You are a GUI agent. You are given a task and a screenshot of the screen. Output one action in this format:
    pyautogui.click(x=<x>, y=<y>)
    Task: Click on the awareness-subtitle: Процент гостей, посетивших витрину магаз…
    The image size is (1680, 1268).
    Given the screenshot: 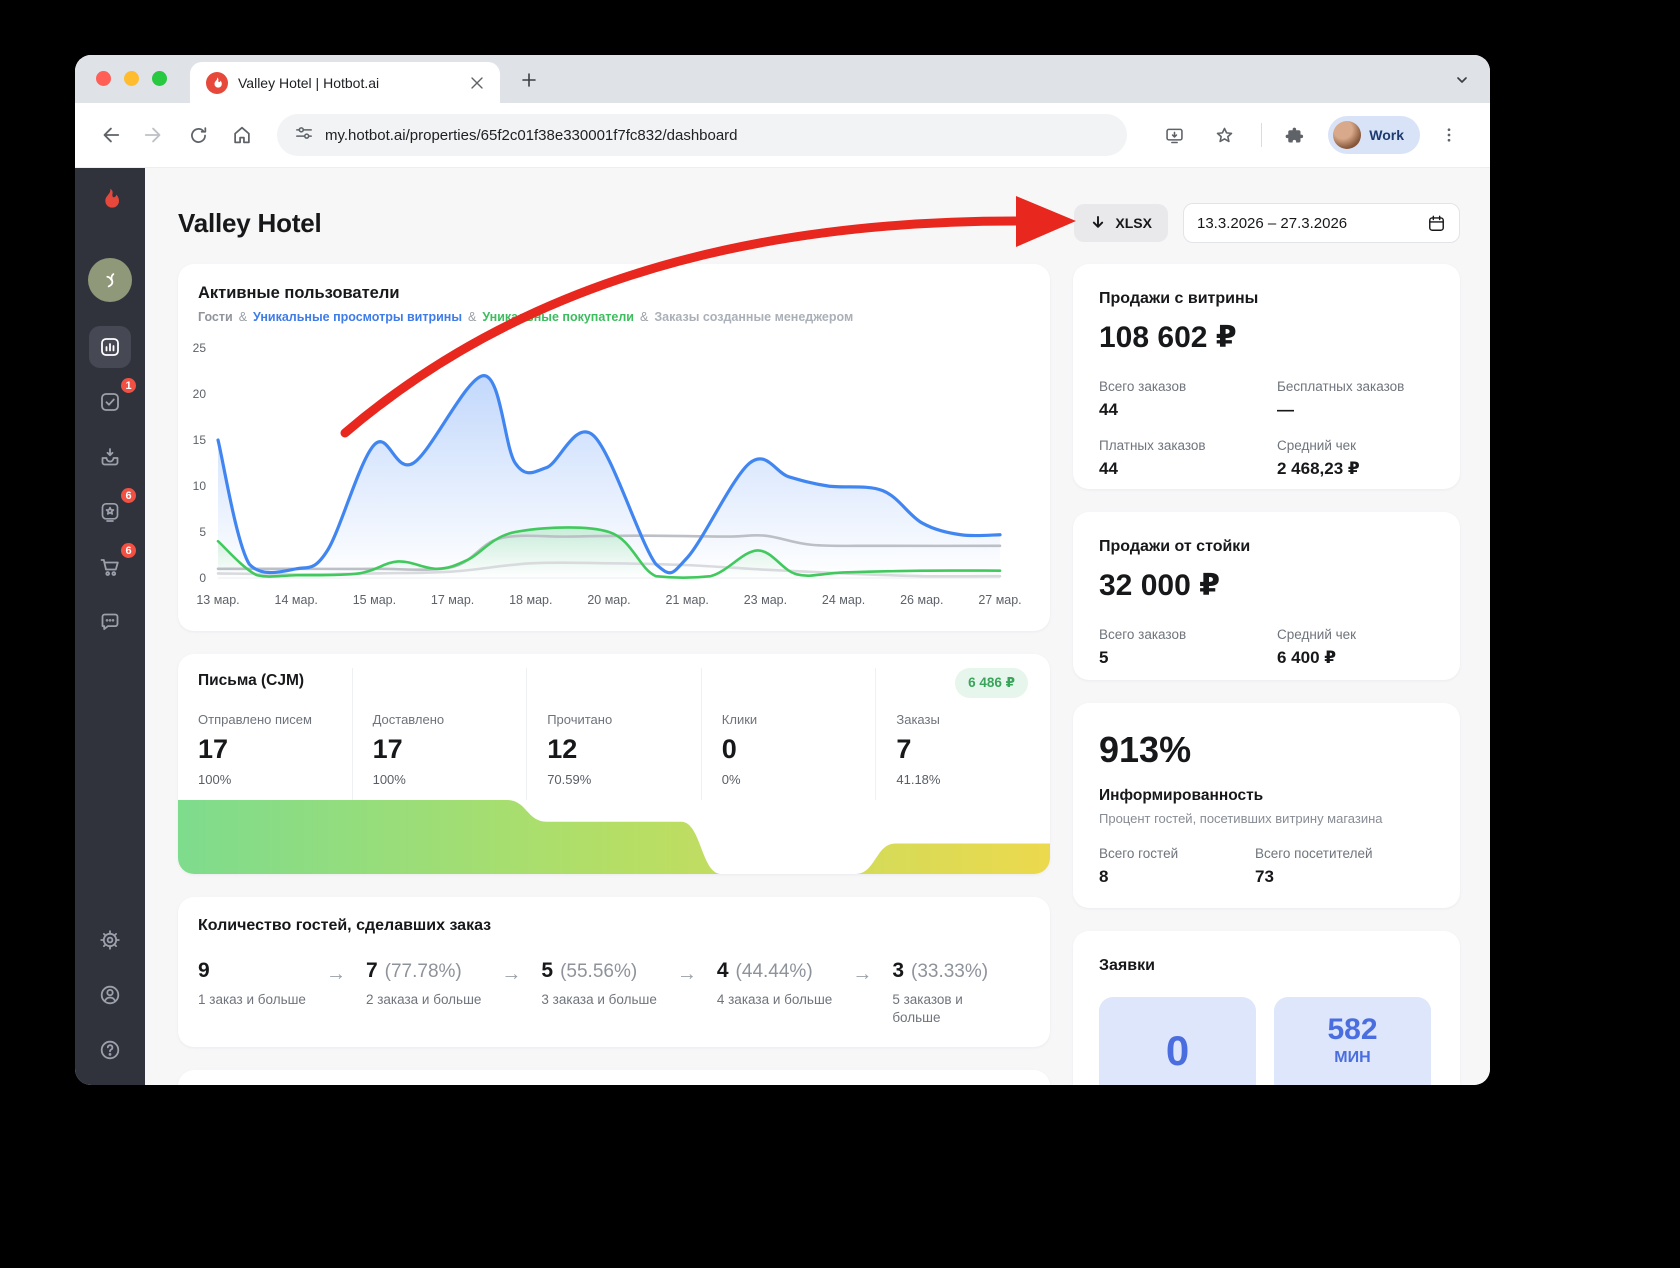 What is the action you would take?
    pyautogui.click(x=1241, y=818)
    